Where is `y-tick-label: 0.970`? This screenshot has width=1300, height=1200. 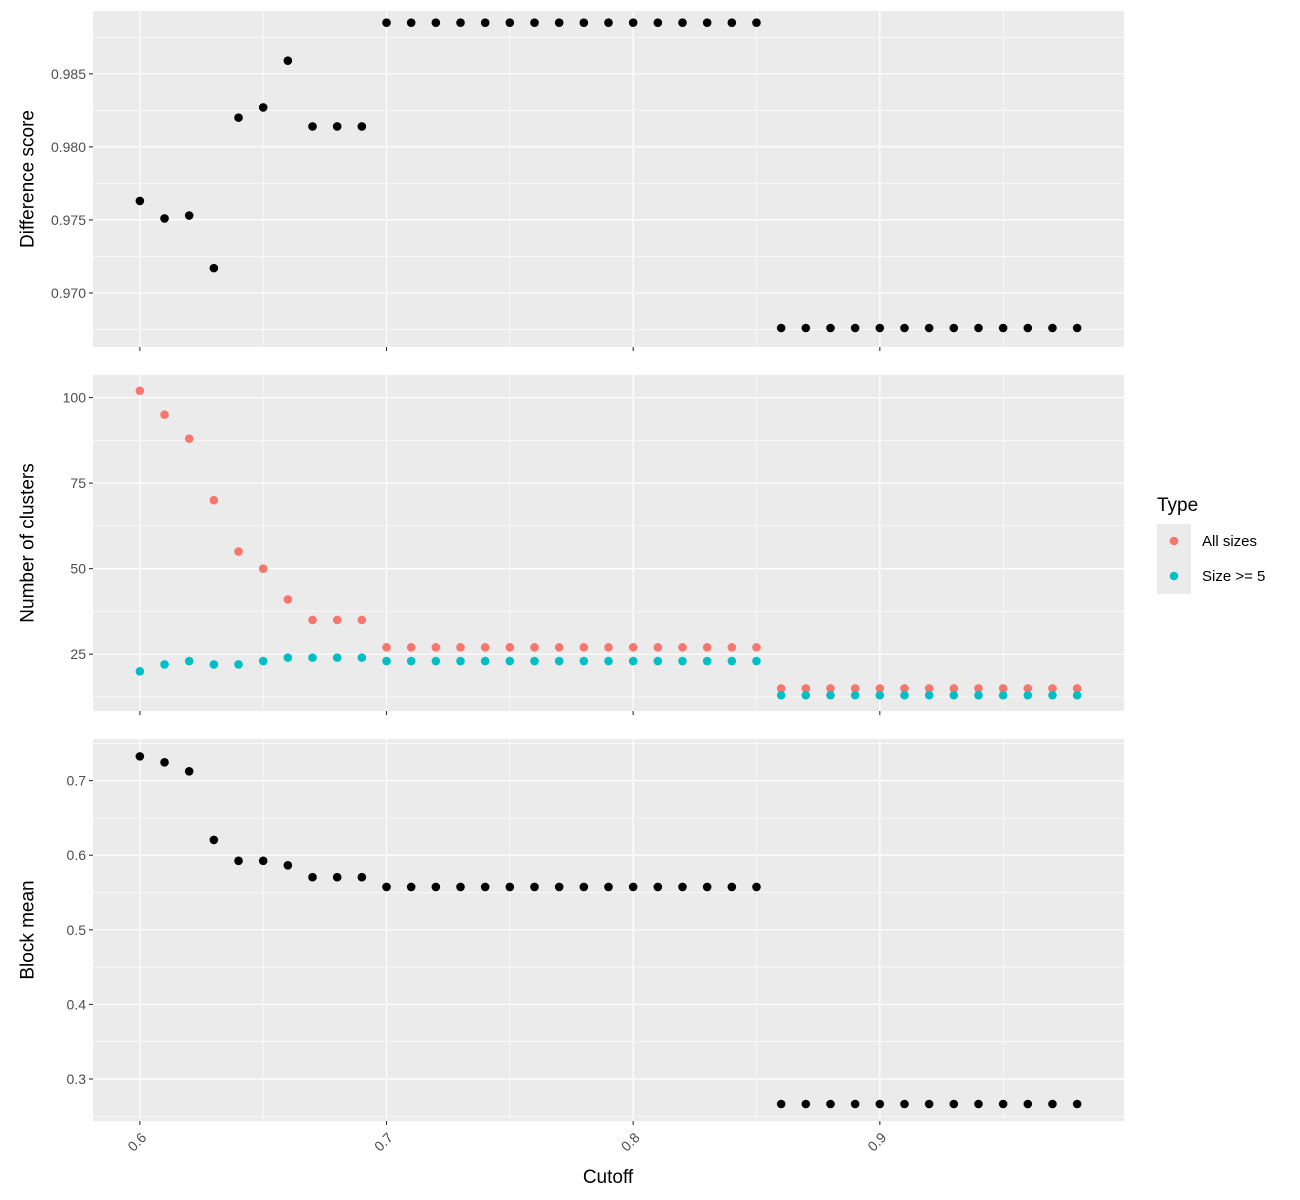 y-tick-label: 0.970 is located at coordinates (68, 293).